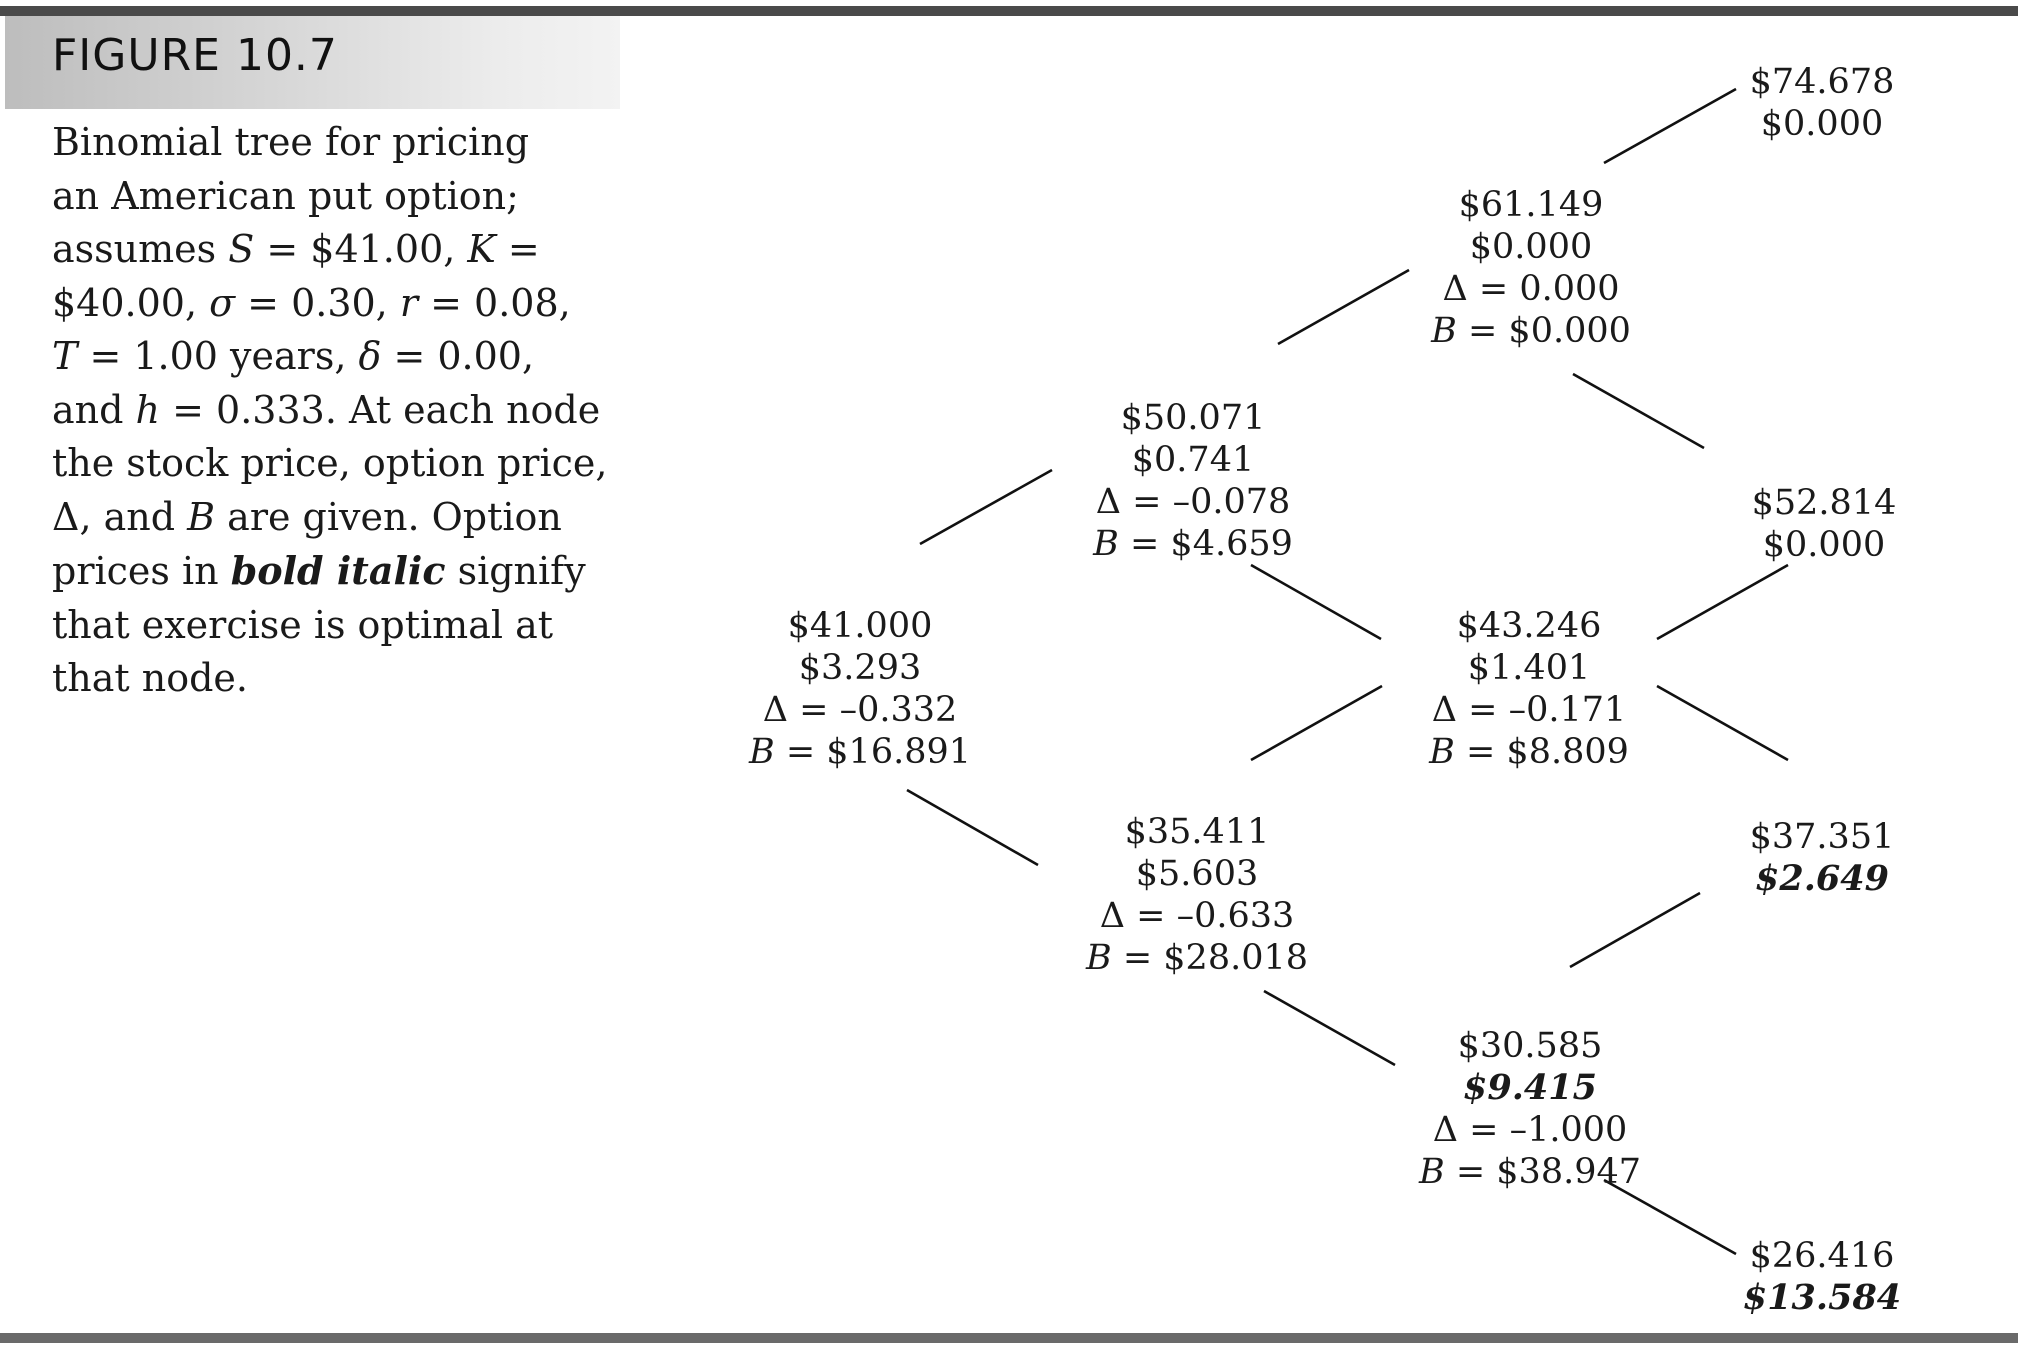  Describe the element at coordinates (65, 356) in the screenshot. I see `caption-text: T` at that location.